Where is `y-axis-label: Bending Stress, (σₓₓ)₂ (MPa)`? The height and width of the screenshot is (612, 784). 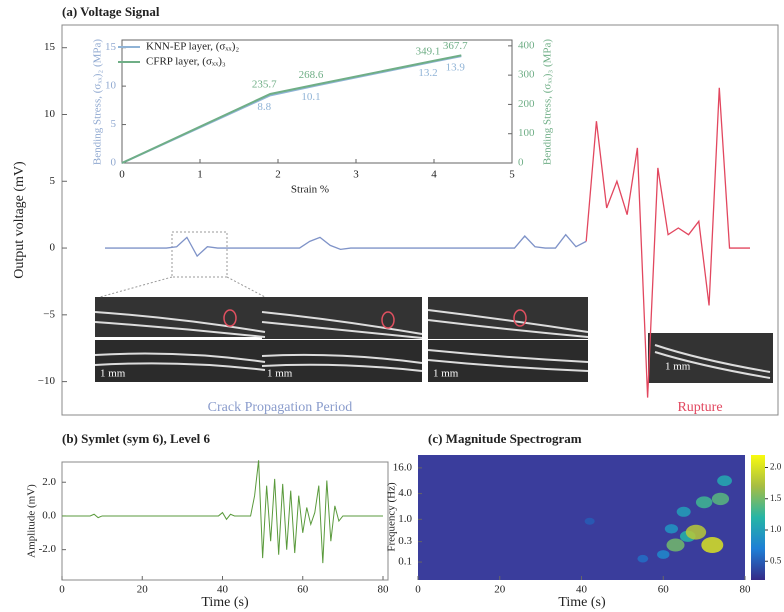
y-axis-label: Bending Stress, (σₓₓ)₂ (MPa) is located at coordinates (98, 102).